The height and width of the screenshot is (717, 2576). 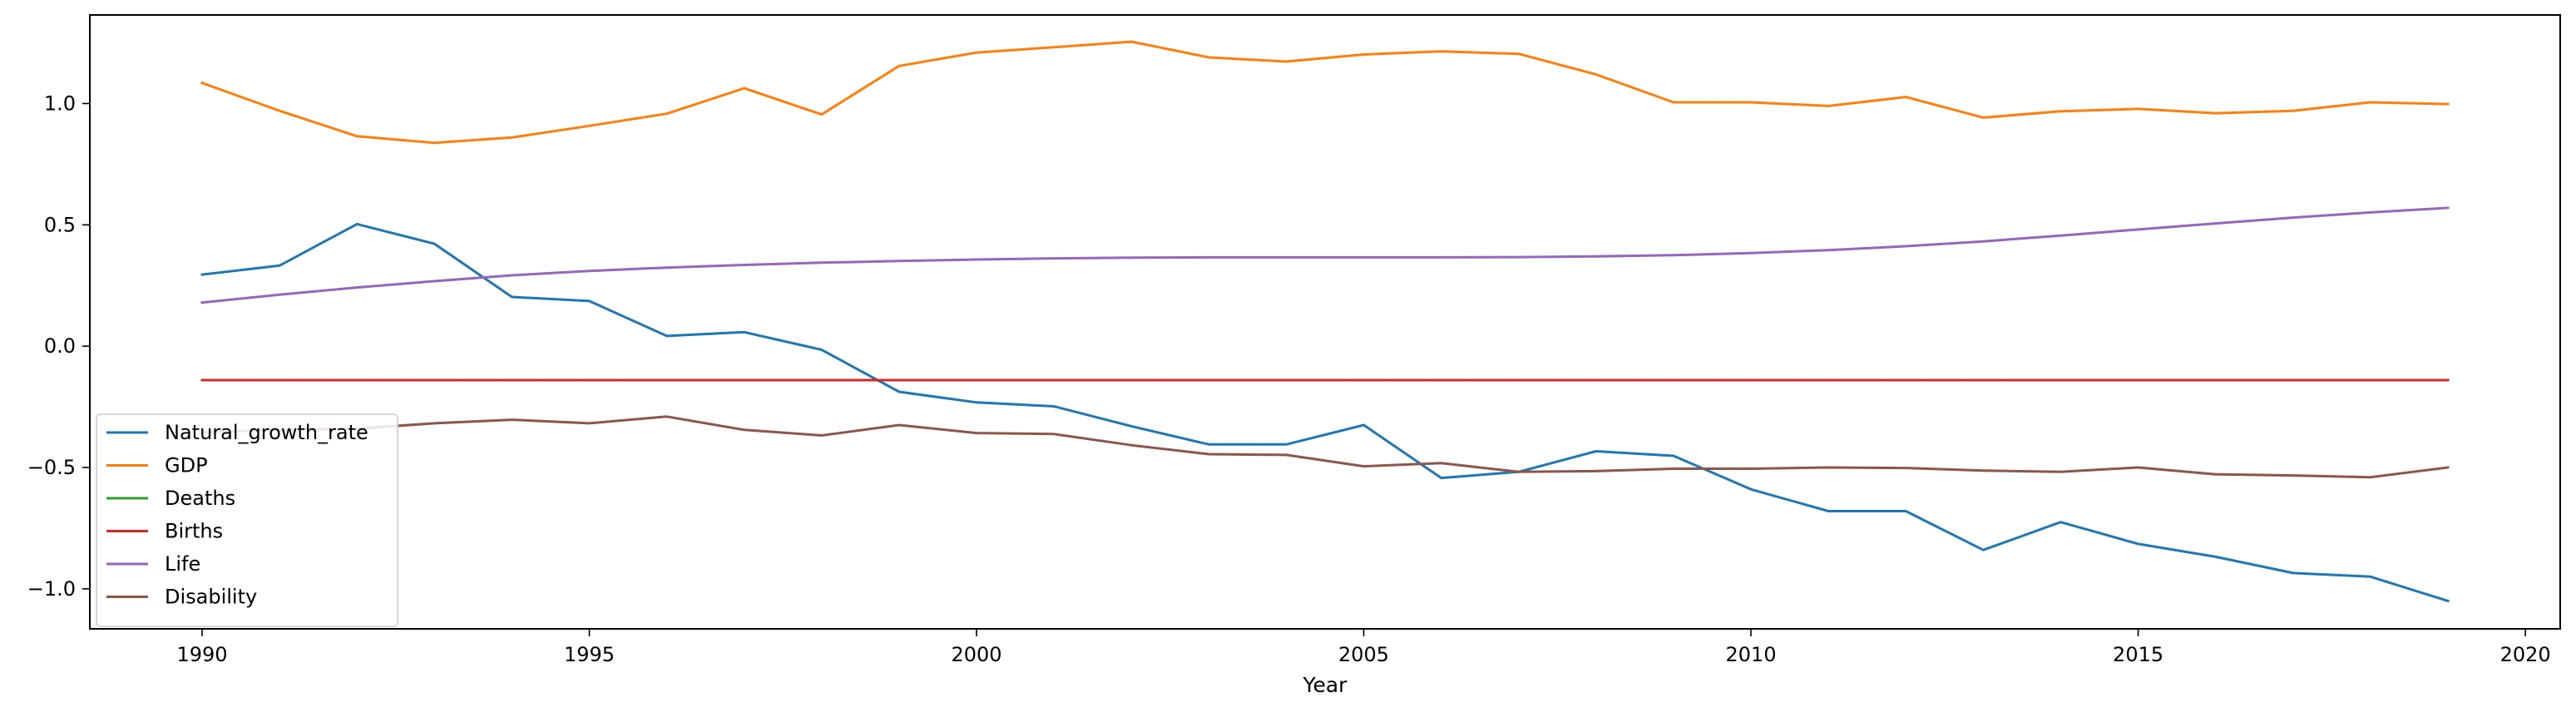 What do you see at coordinates (589, 654) in the screenshot?
I see `x-tick-label: 1995` at bounding box center [589, 654].